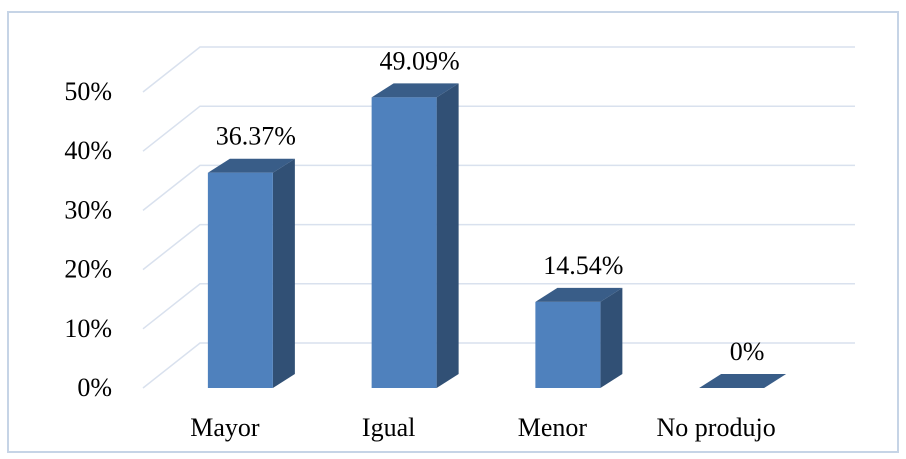 This screenshot has width=906, height=459. I want to click on y-tick-label: 10%, so click(88, 328).